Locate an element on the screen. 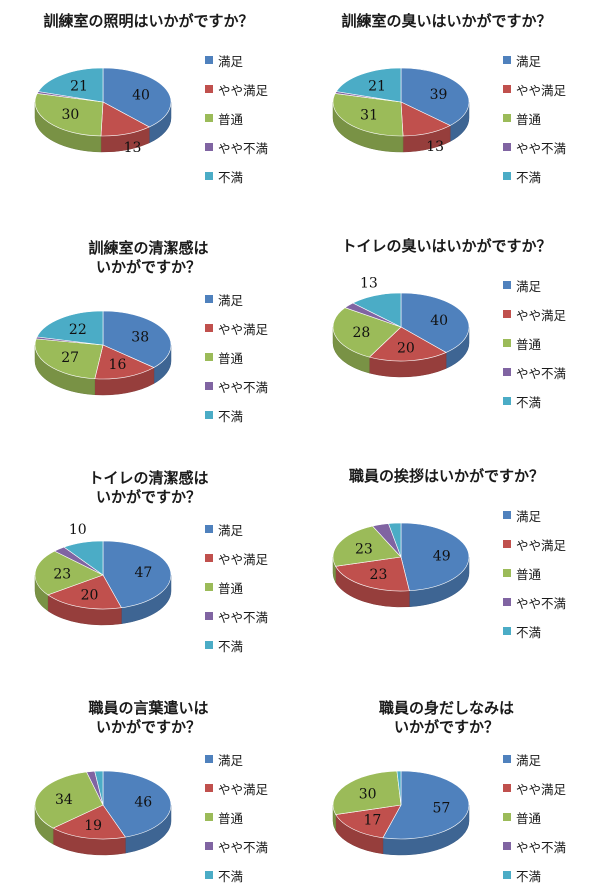 The width and height of the screenshot is (595, 893). data-label-普通: 28 is located at coordinates (361, 333).